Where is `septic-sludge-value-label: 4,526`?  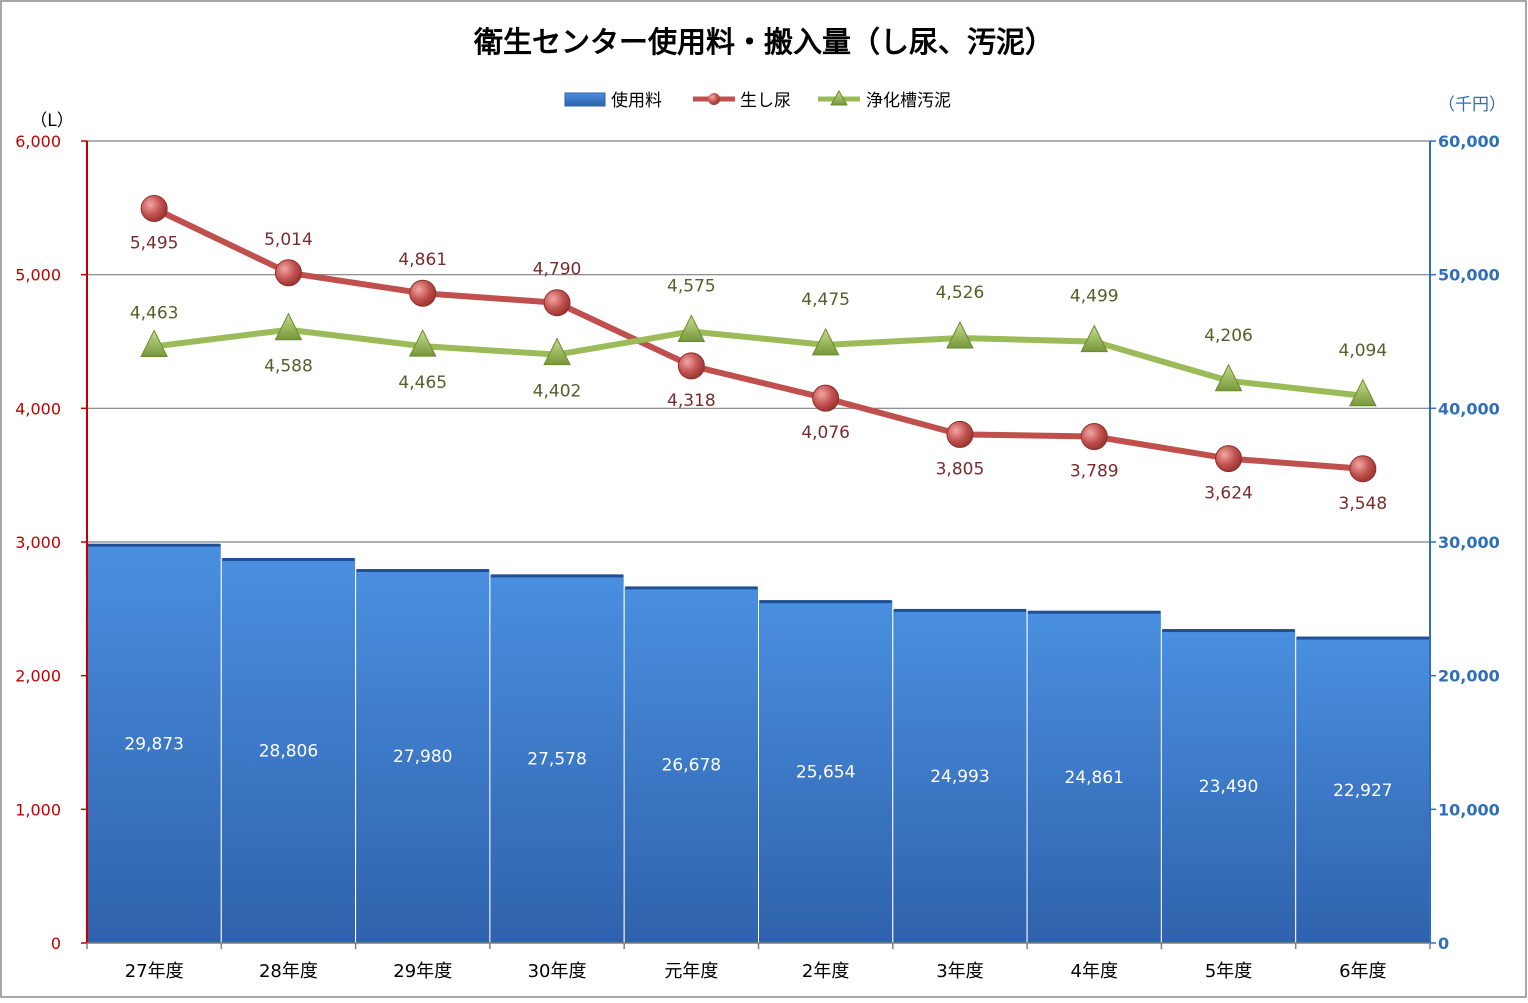
septic-sludge-value-label: 4,526 is located at coordinates (960, 293).